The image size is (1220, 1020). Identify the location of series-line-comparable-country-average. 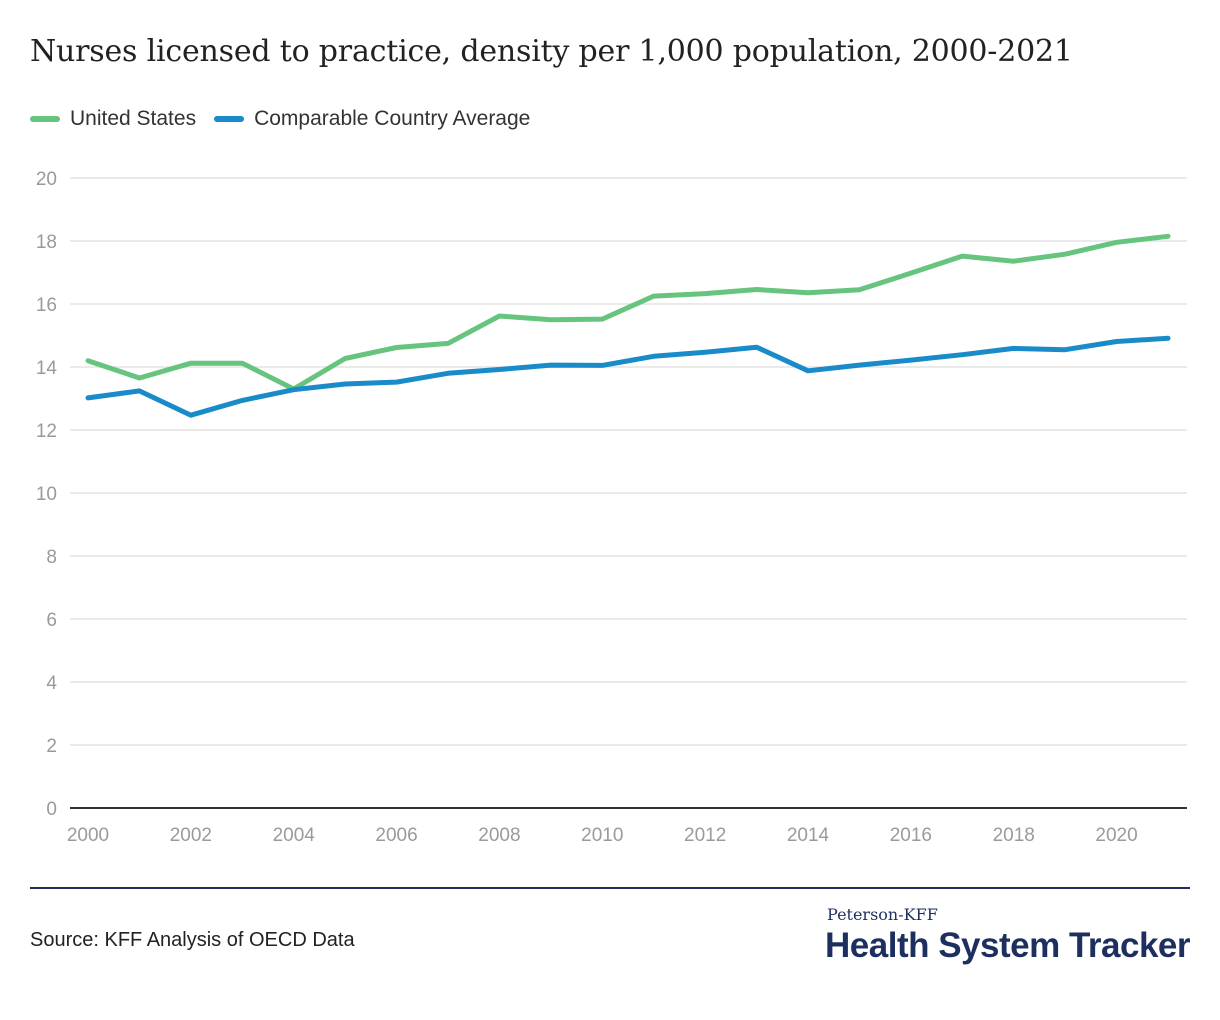
(628, 376).